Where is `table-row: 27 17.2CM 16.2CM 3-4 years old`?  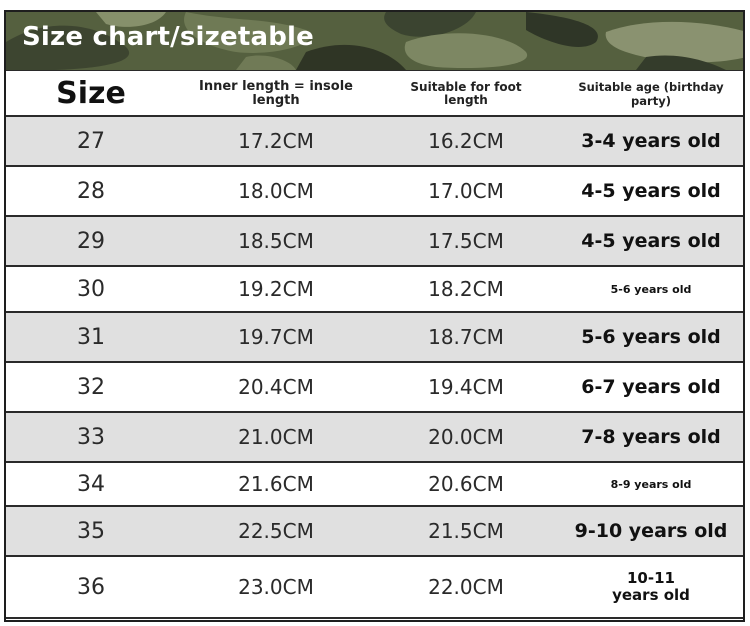
table-row: 27 17.2CM 16.2CM 3-4 years old is located at coordinates (374, 142).